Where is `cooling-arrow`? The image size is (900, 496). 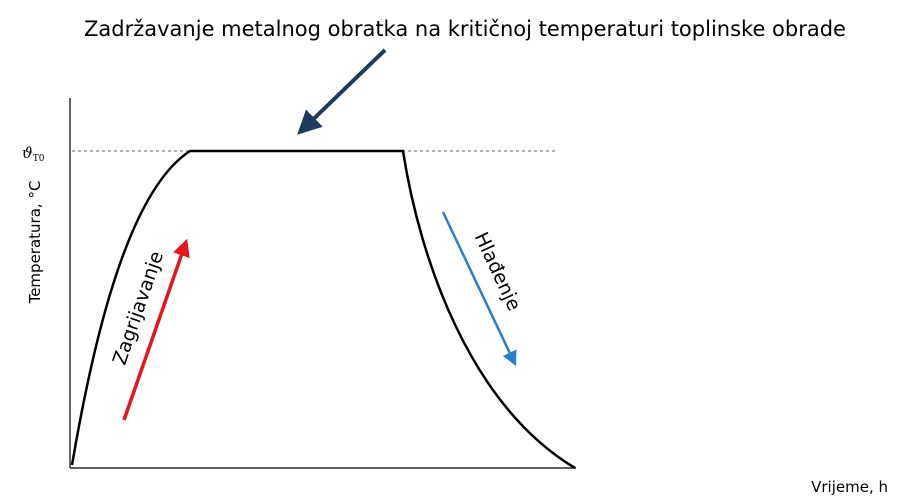 cooling-arrow is located at coordinates (479, 289).